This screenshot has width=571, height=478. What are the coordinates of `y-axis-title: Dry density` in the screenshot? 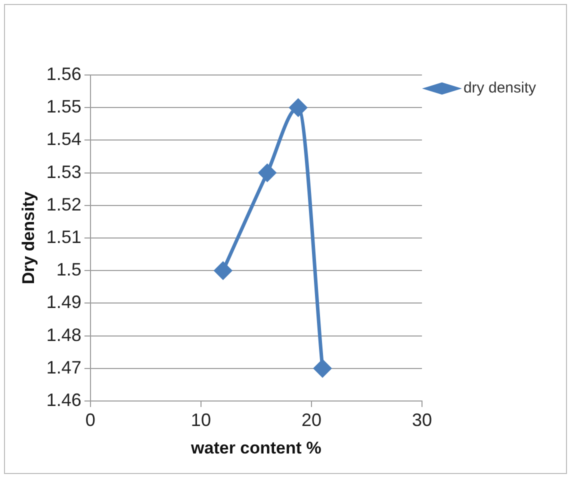 It's located at (28, 237).